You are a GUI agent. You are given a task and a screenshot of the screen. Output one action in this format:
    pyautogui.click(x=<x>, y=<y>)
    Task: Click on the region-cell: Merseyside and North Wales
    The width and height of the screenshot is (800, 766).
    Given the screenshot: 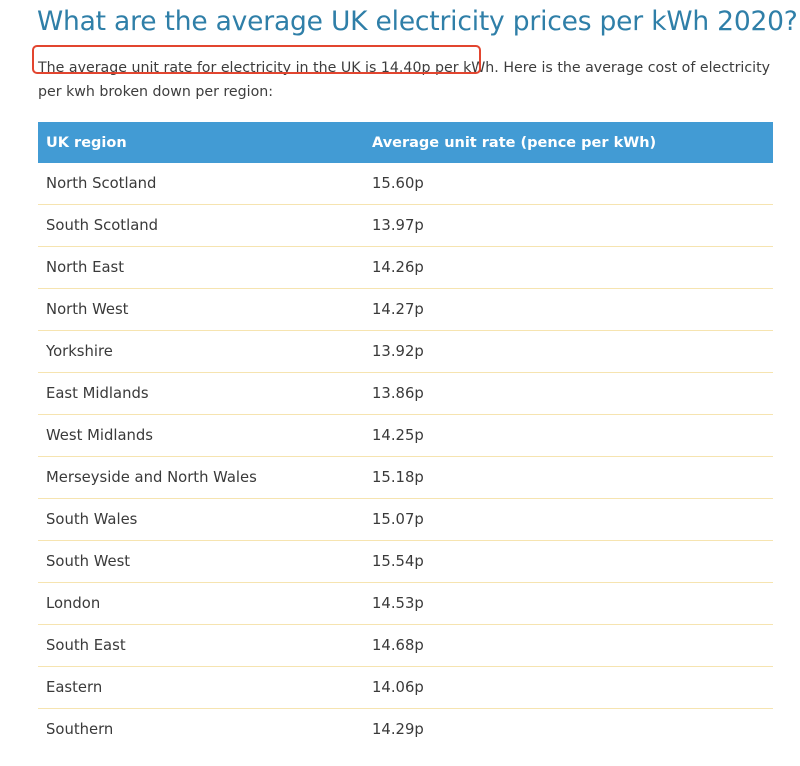 What is the action you would take?
    pyautogui.click(x=200, y=477)
    